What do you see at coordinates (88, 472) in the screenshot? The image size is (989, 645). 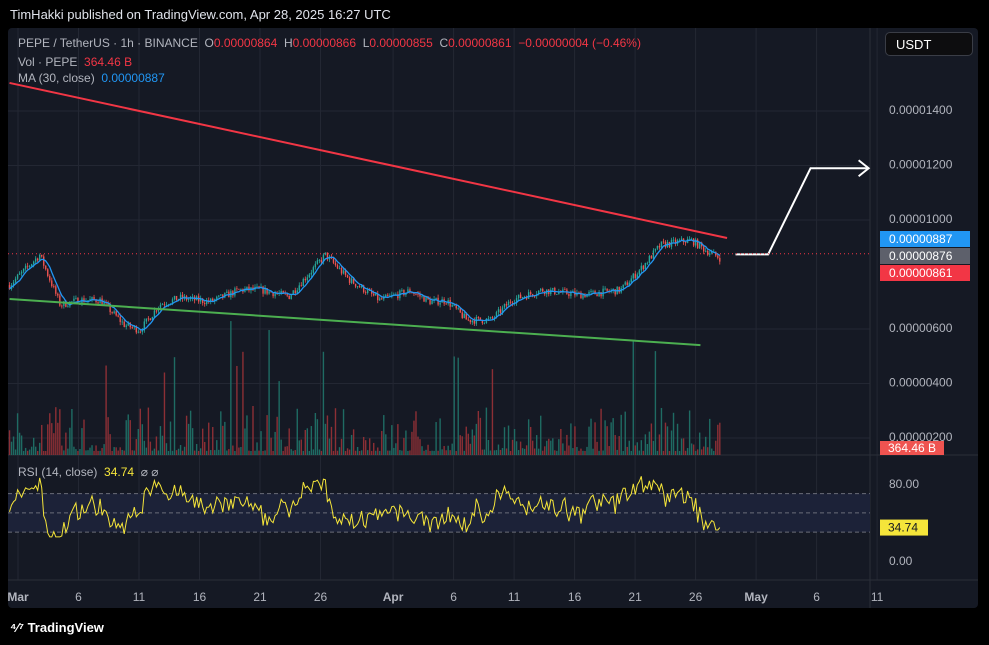 I see `rsi-legend: RSI (14, close) 34.74 ⌀ ⌀` at bounding box center [88, 472].